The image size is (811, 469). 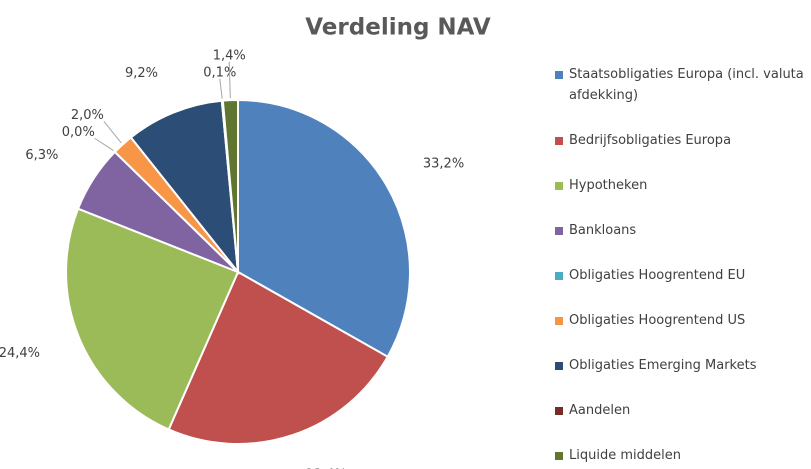 What do you see at coordinates (681, 230) in the screenshot?
I see `legend-item: Bankloans` at bounding box center [681, 230].